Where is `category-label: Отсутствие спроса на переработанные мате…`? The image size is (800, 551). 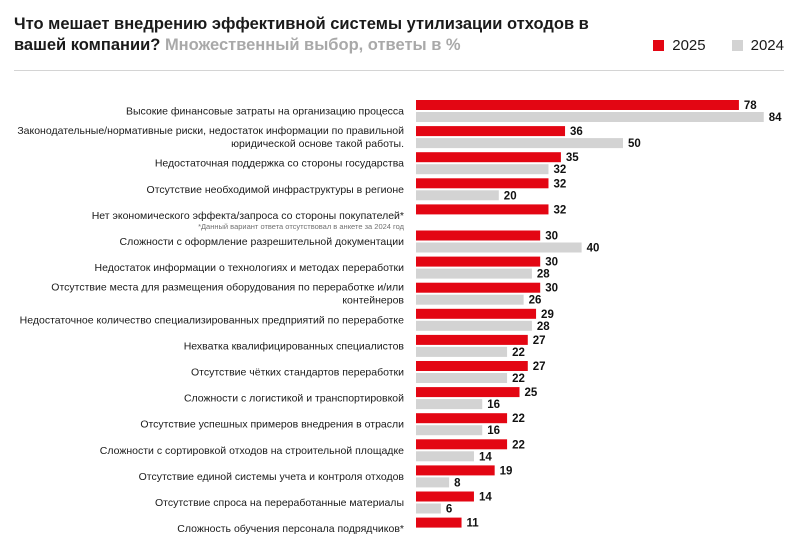 category-label: Отсутствие спроса на переработанные мате… is located at coordinates (279, 503).